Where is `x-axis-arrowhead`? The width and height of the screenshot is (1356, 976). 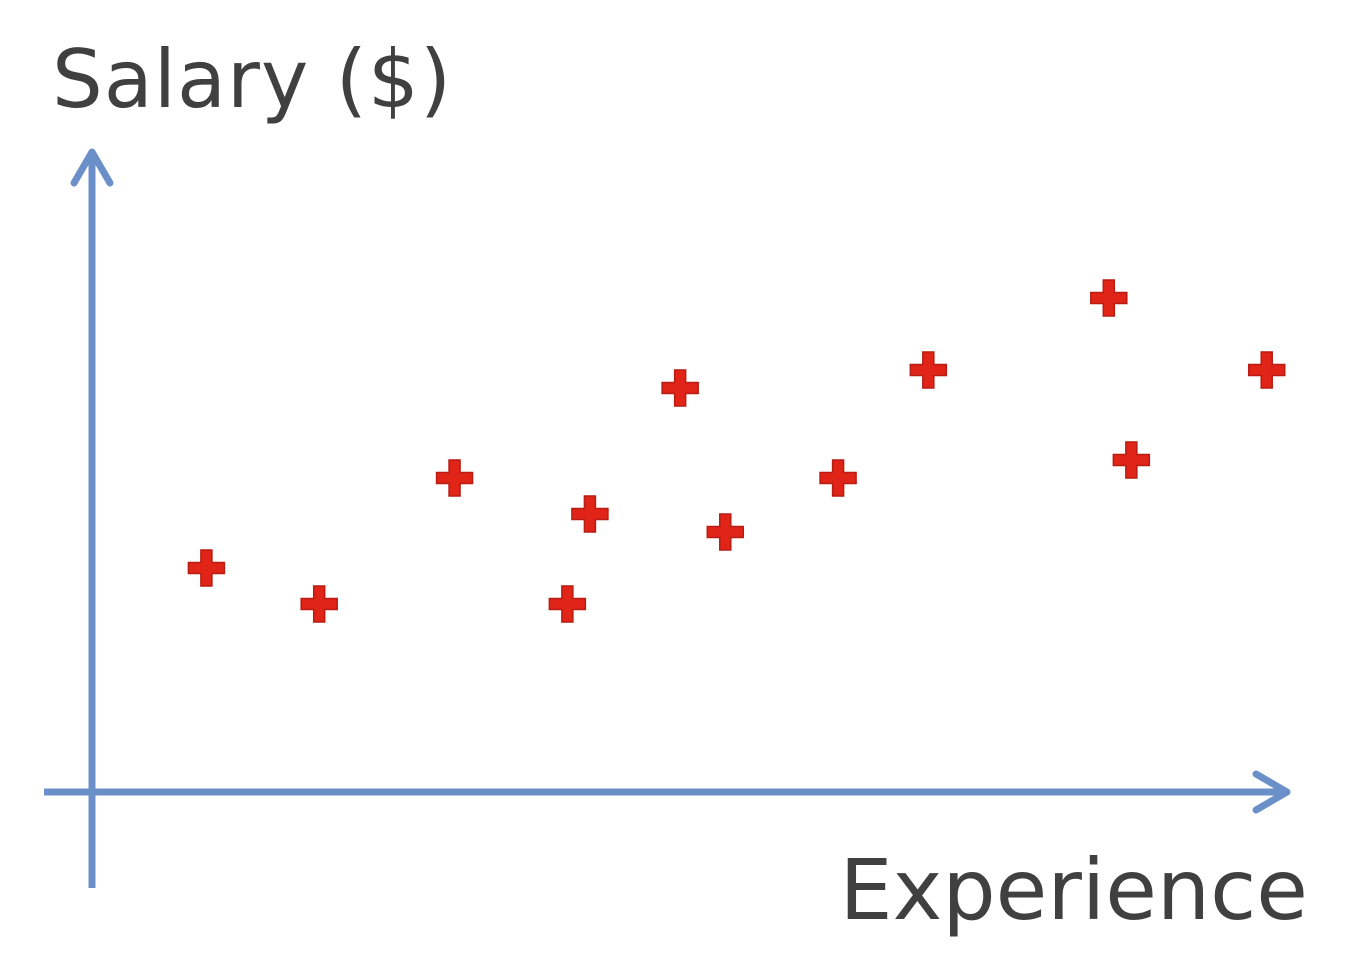
x-axis-arrowhead is located at coordinates (1271, 792).